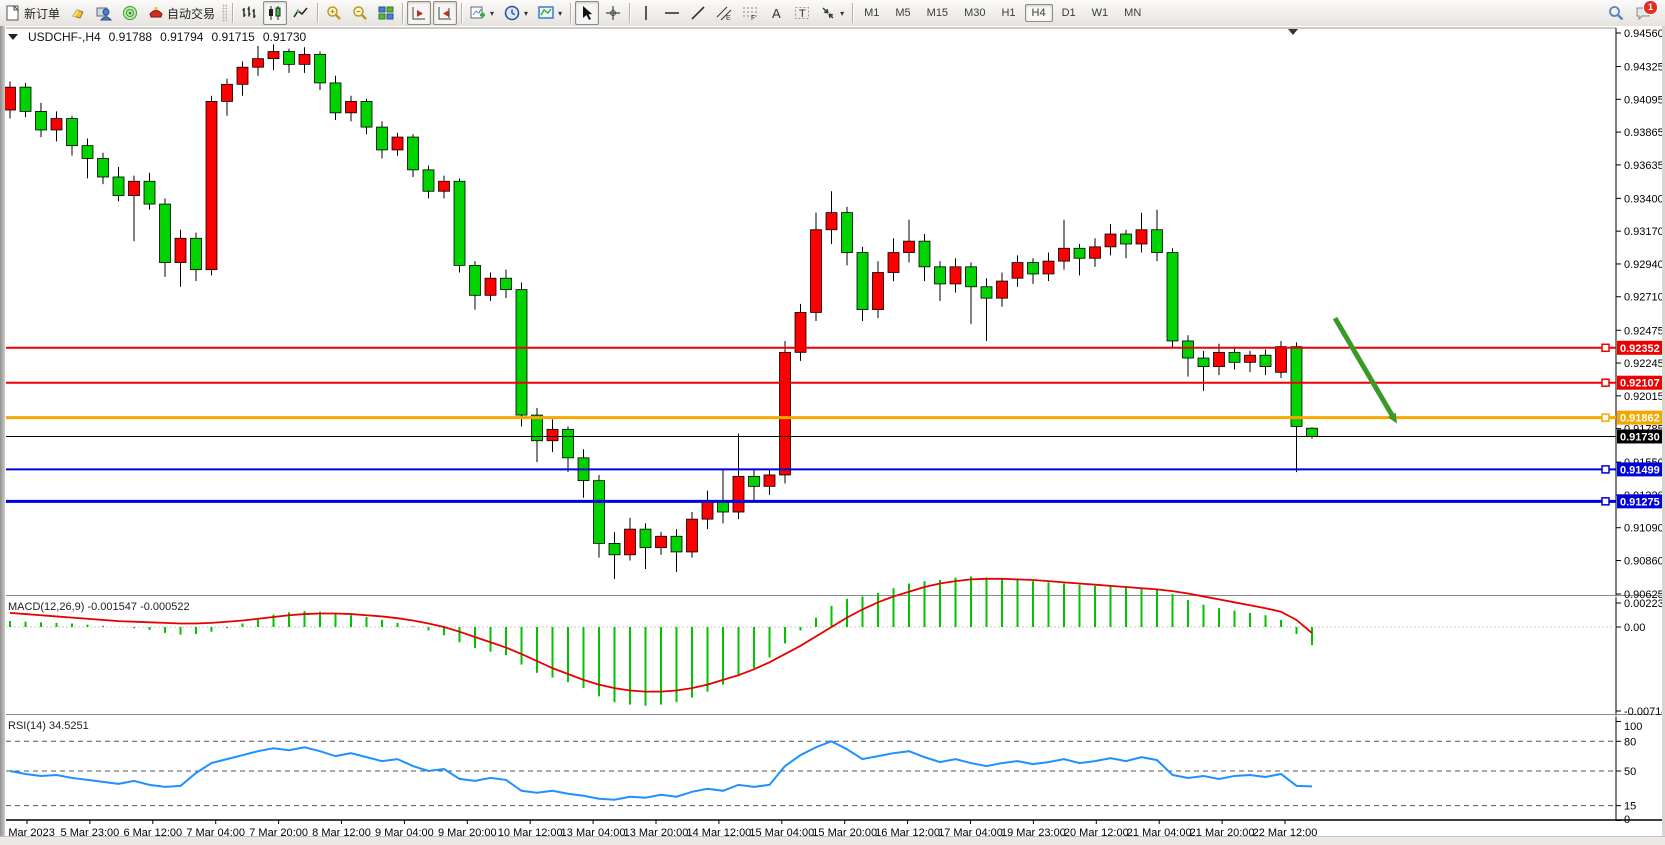 The width and height of the screenshot is (1665, 845). What do you see at coordinates (1644, 166) in the screenshot?
I see `price-axis-tick: 0.93635` at bounding box center [1644, 166].